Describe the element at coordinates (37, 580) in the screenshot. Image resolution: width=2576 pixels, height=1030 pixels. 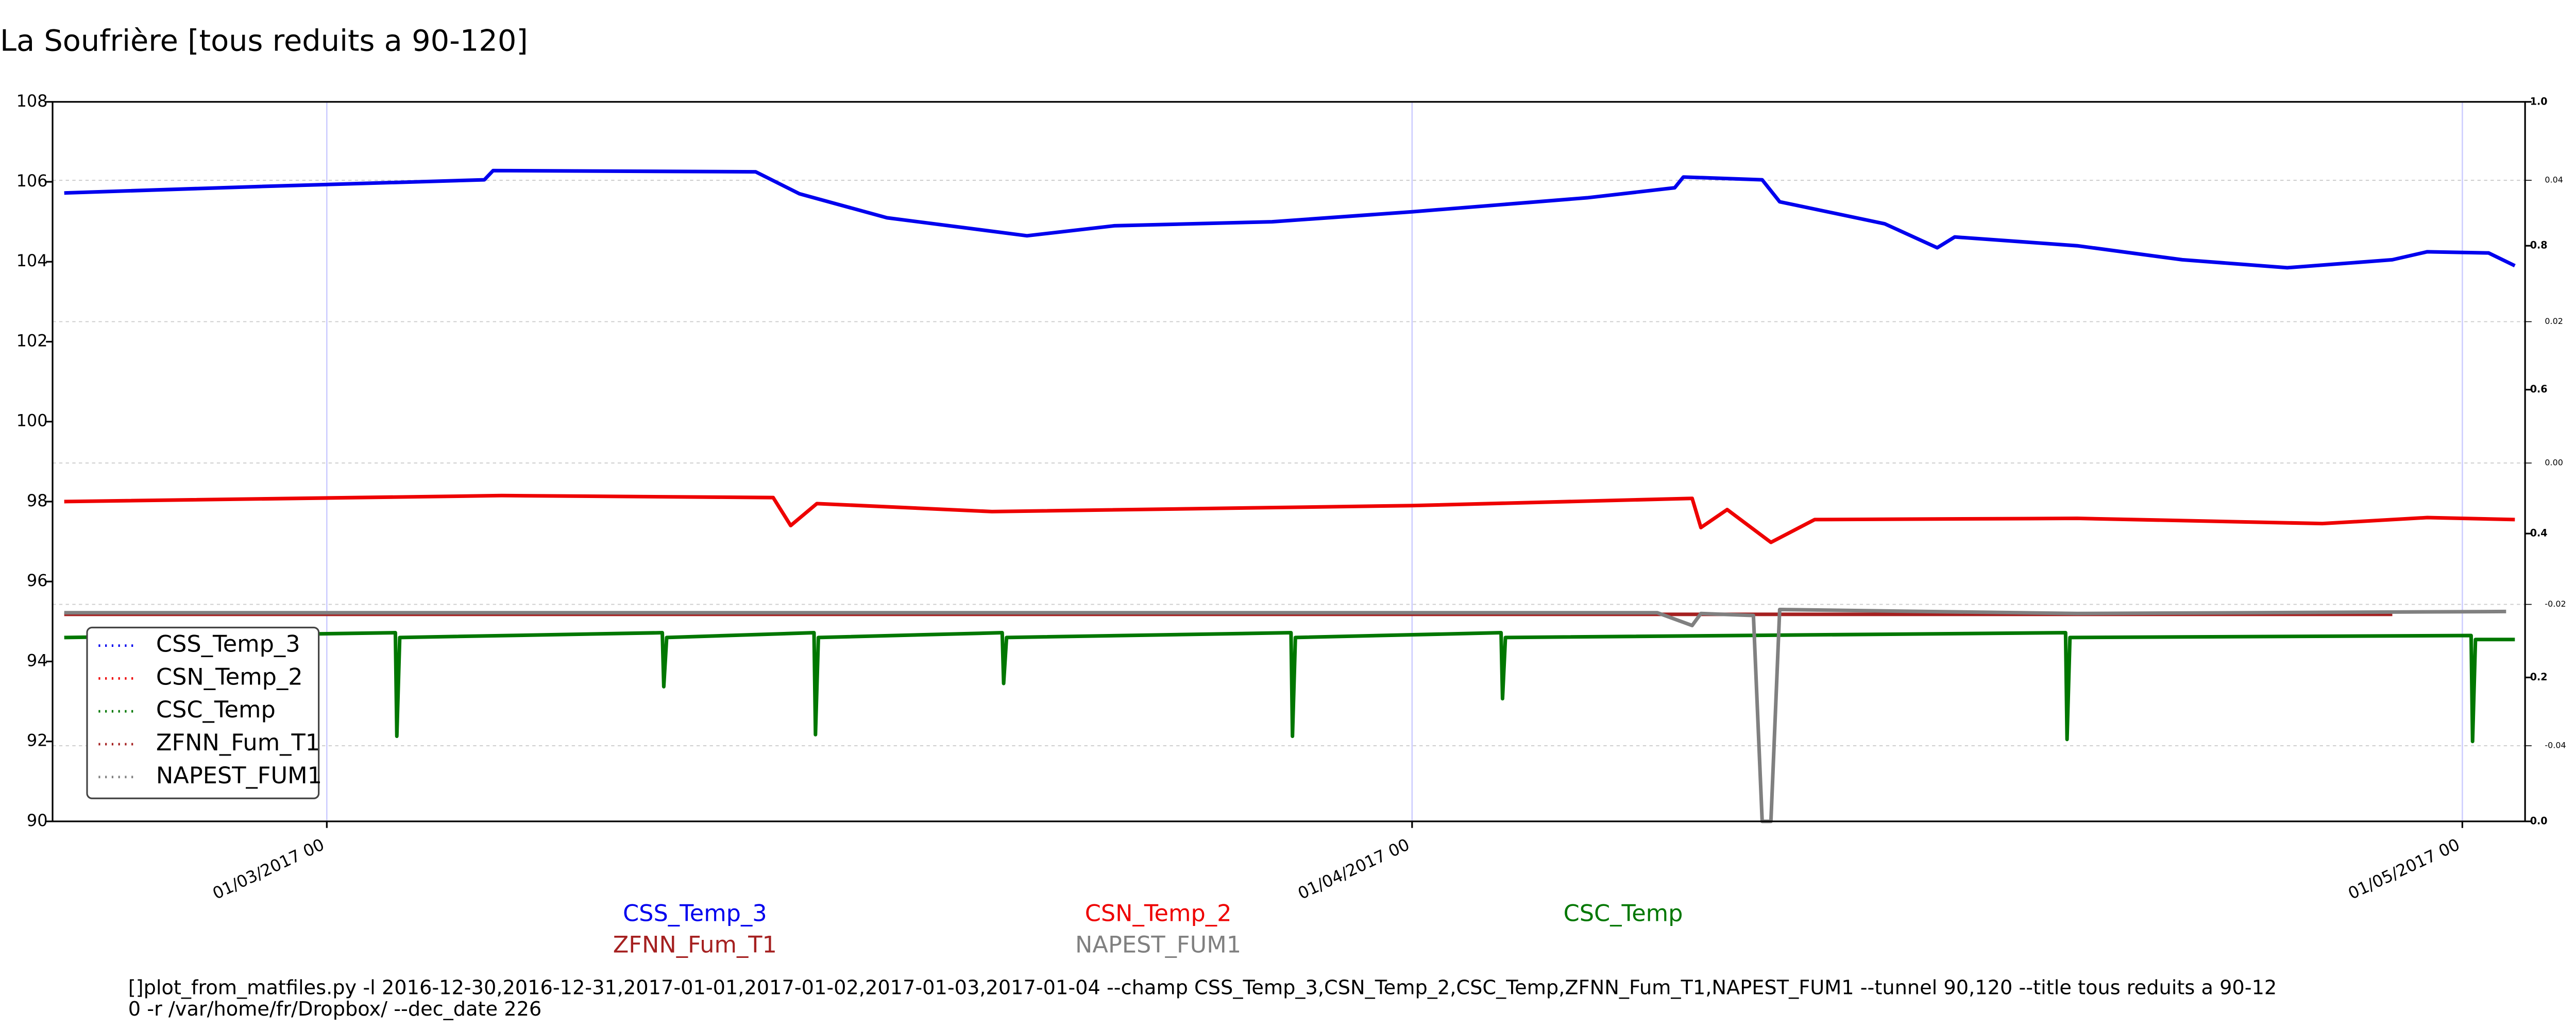
I see `y-tick-label: 96` at that location.